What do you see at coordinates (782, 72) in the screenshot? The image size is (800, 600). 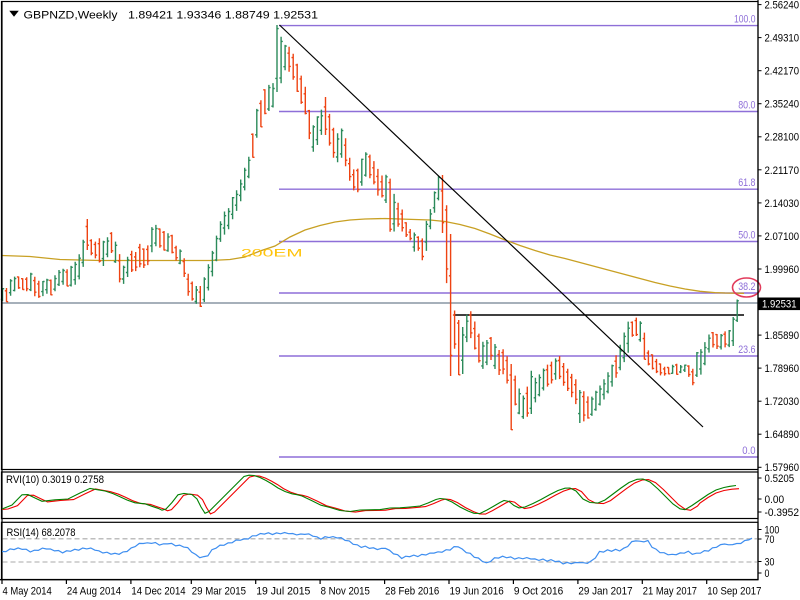 I see `svg-text: 2.42170` at bounding box center [782, 72].